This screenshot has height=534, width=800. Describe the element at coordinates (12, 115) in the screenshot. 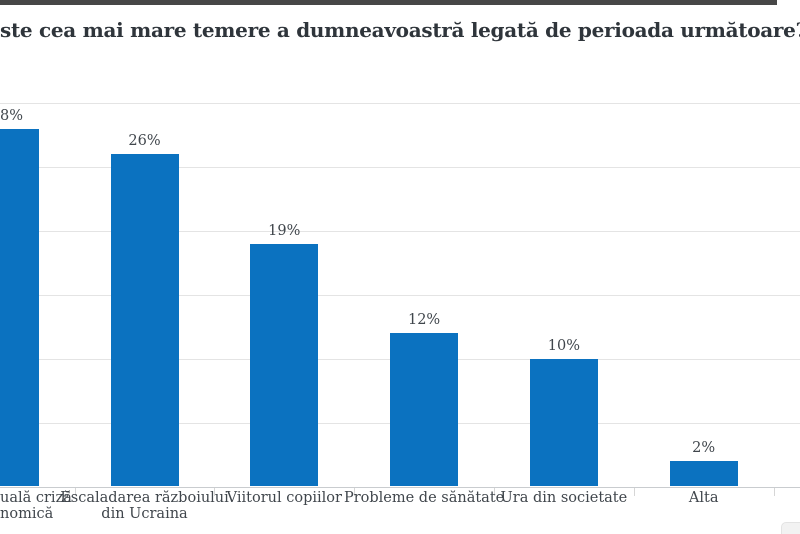

I see `bar-value-label: 8%` at that location.